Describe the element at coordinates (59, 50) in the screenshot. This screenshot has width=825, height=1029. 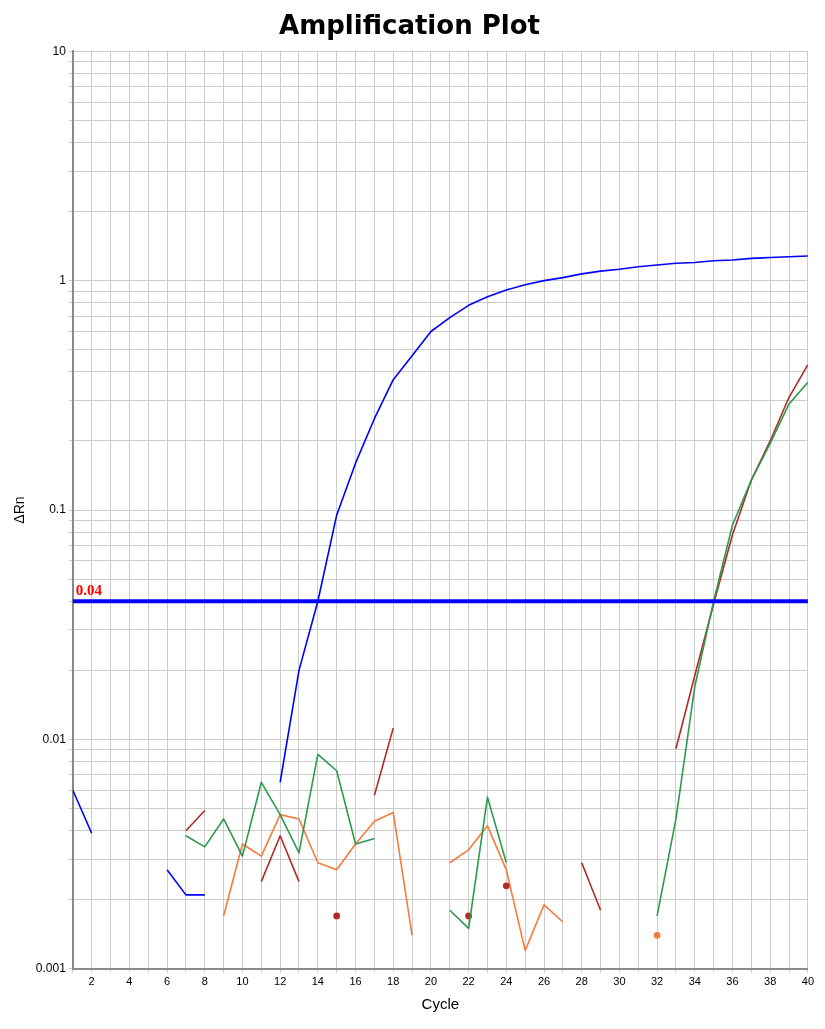
I see `y-tick-label: 10` at that location.